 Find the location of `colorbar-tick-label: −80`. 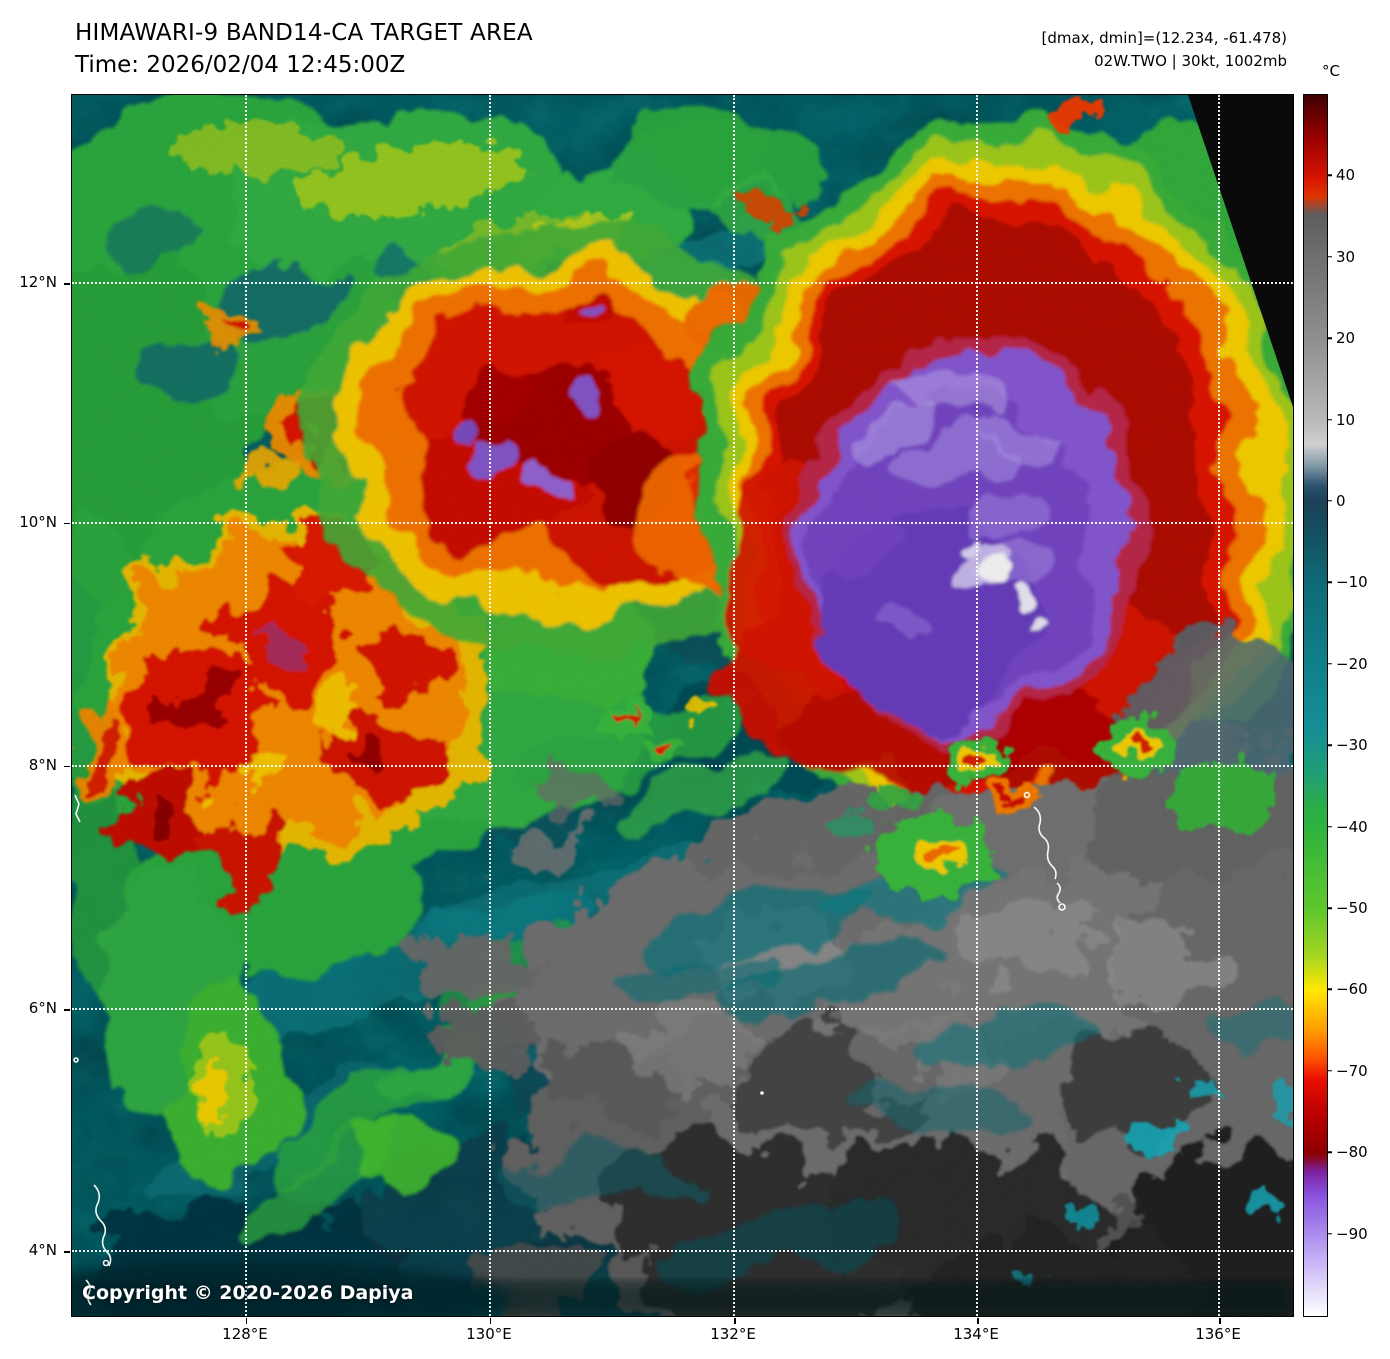

colorbar-tick-label: −80 is located at coordinates (1352, 1152).